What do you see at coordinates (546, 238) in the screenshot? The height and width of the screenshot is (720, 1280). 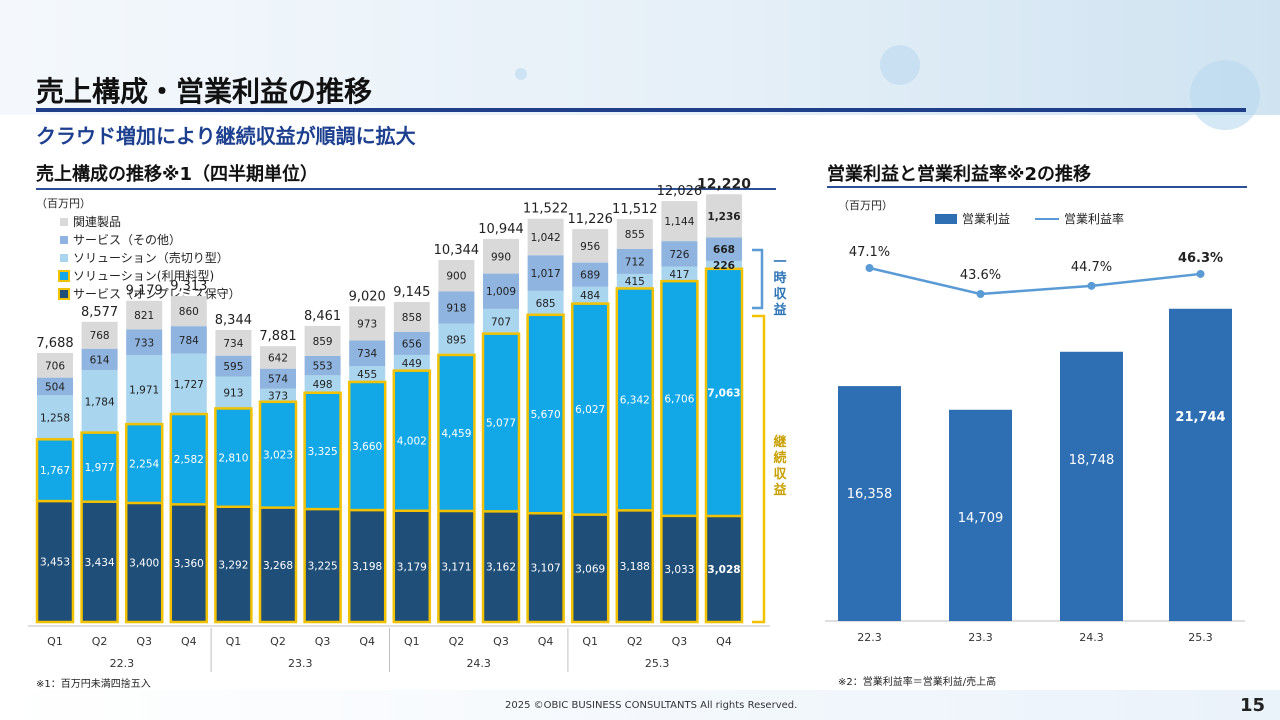 I see `data-label-related: 1,042` at bounding box center [546, 238].